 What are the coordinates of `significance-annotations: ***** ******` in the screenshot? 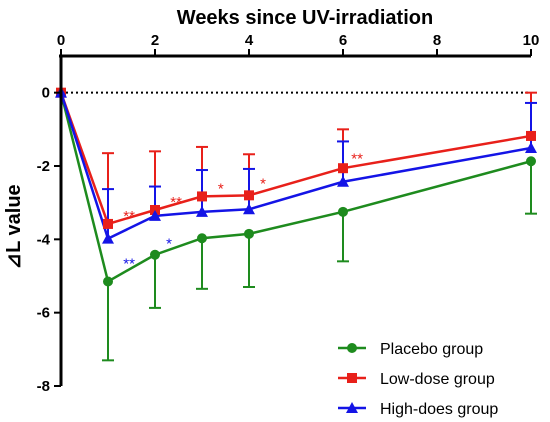 It's located at (243, 211).